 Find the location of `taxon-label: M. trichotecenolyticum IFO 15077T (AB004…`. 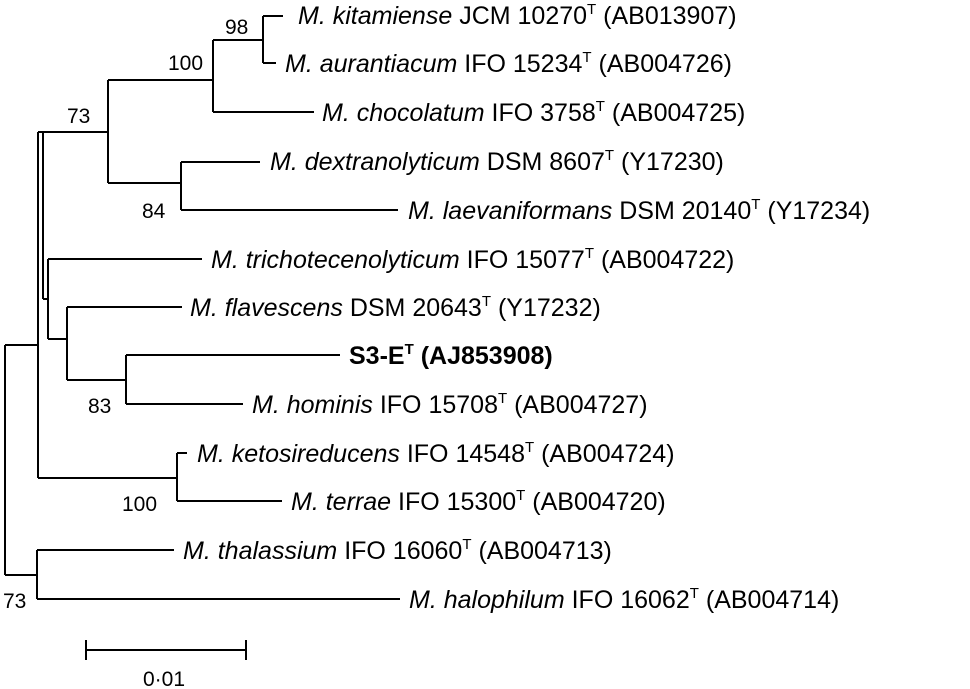

taxon-label: M. trichotecenolyticum IFO 15077T (AB004… is located at coordinates (472, 259).